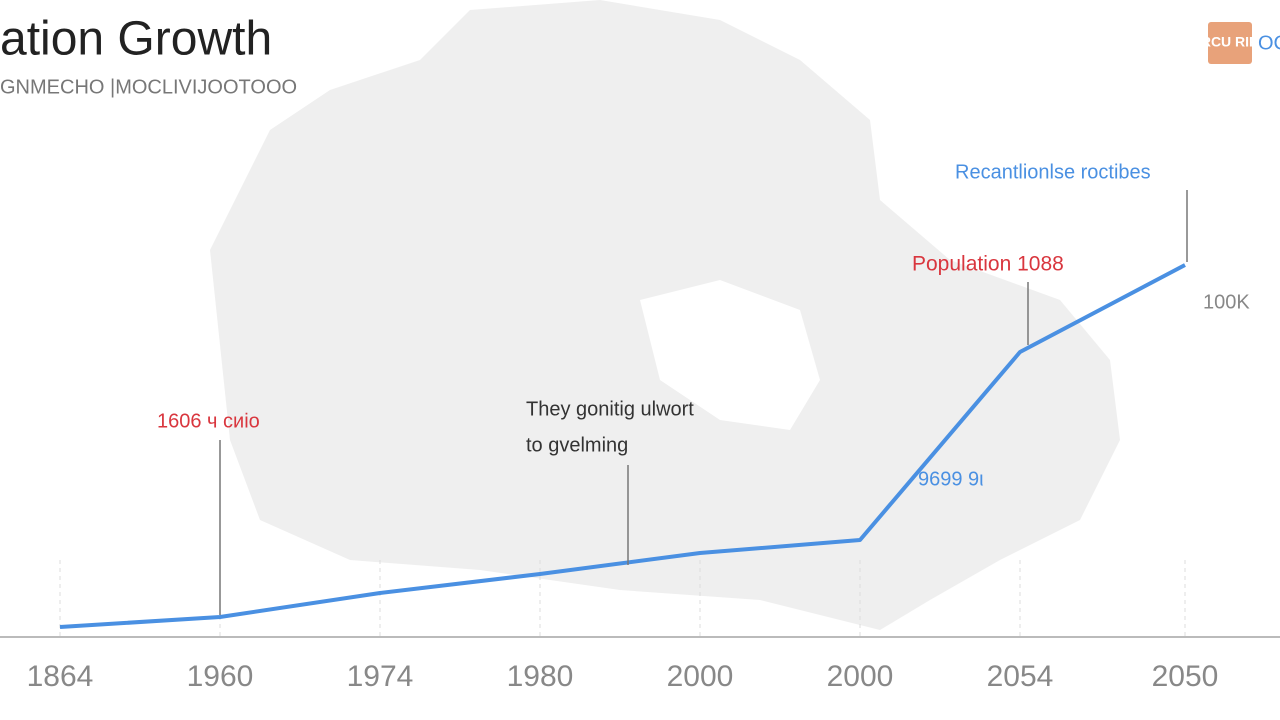 Image resolution: width=1280 pixels, height=720 pixels. Describe the element at coordinates (577, 445) in the screenshot. I see `annotation: to gvelming` at that location.